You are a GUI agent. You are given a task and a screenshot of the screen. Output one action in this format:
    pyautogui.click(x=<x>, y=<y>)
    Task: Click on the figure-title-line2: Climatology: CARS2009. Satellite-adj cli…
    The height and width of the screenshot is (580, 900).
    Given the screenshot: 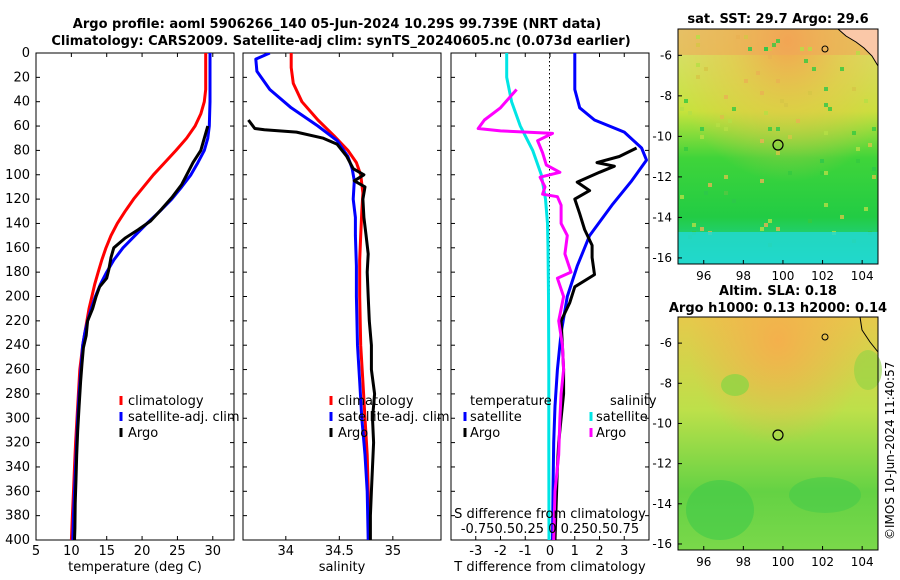 What is the action you would take?
    pyautogui.click(x=340, y=41)
    